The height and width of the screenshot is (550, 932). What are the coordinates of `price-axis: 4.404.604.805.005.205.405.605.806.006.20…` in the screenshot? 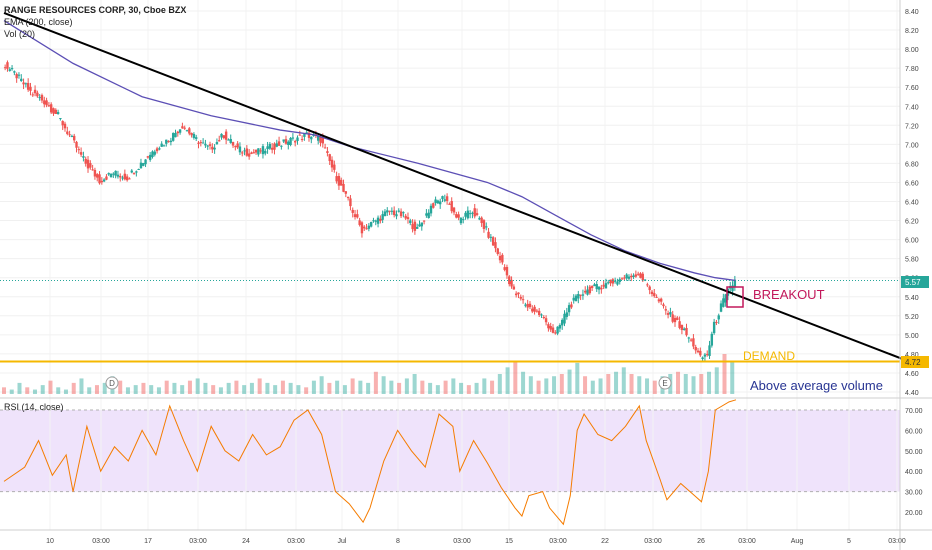 It's located at (914, 263).